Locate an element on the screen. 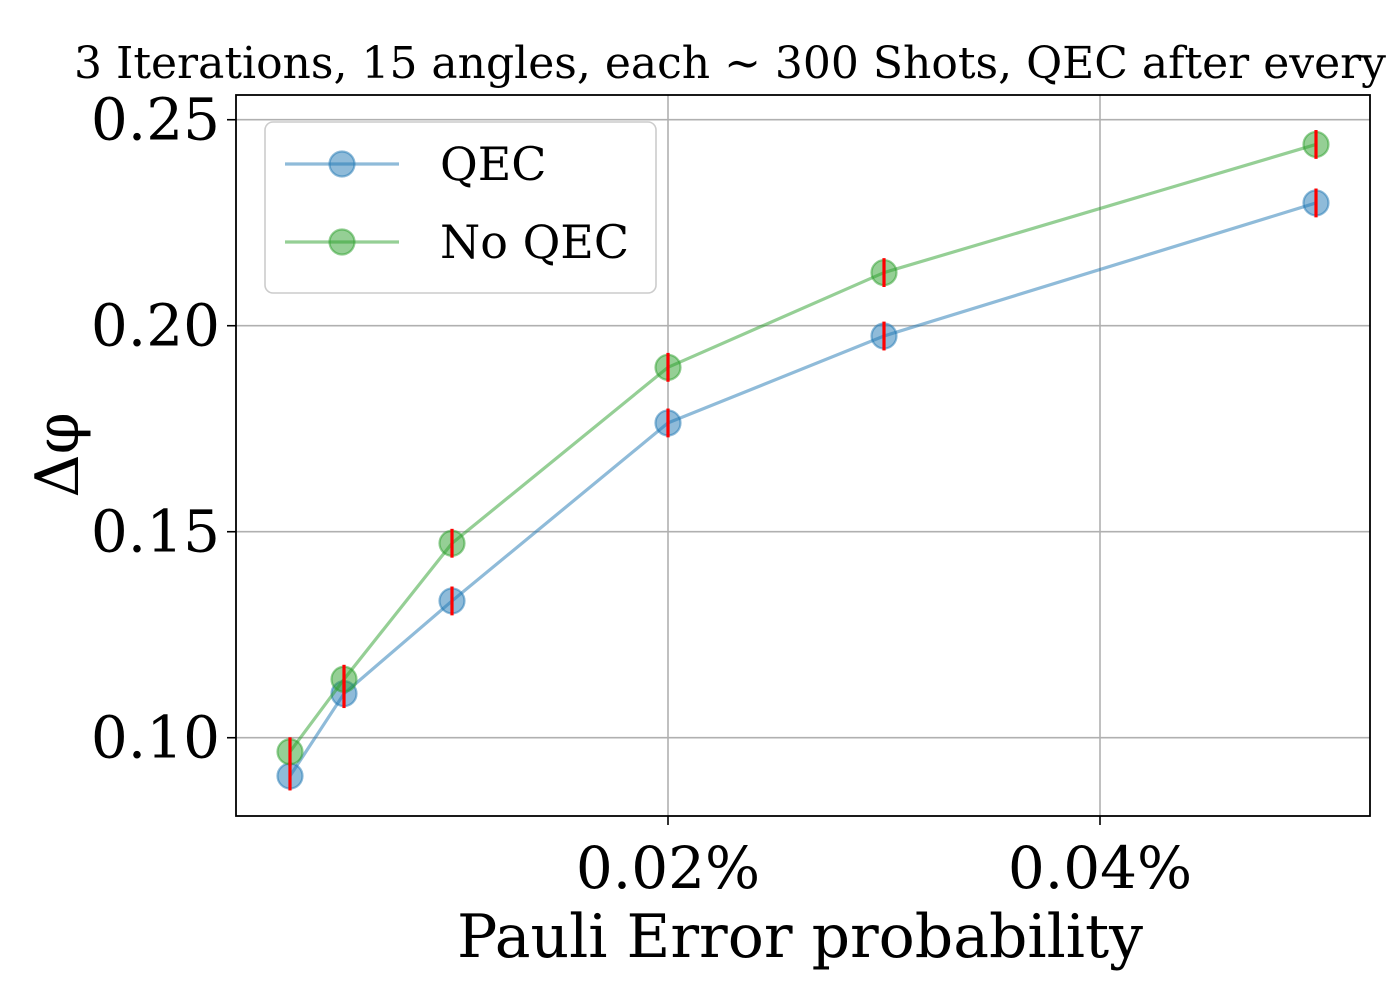 This screenshot has height=1000, width=1400. legend: QEC No QEC is located at coordinates (460, 207).